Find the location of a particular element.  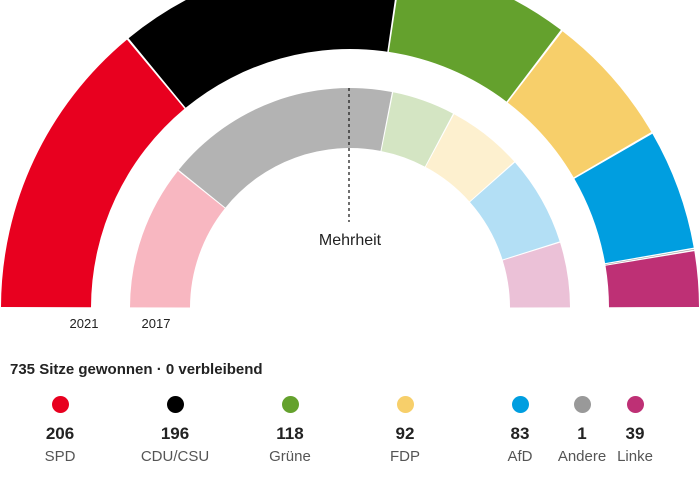

seat-arc-2021-spd is located at coordinates (93, 173).